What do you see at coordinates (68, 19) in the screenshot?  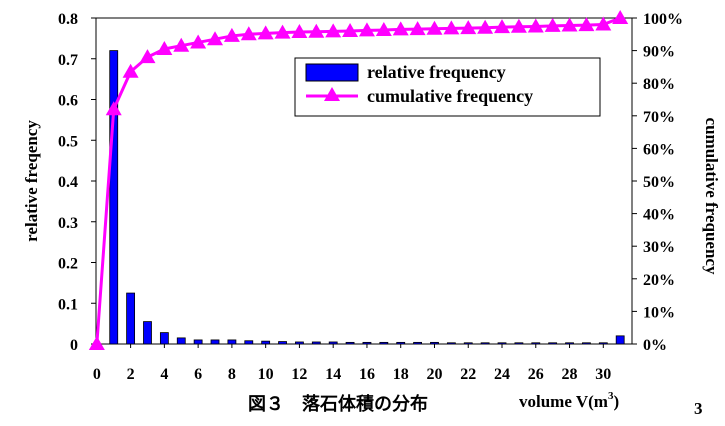 I see `y-left-tick-label: 0.8` at bounding box center [68, 19].